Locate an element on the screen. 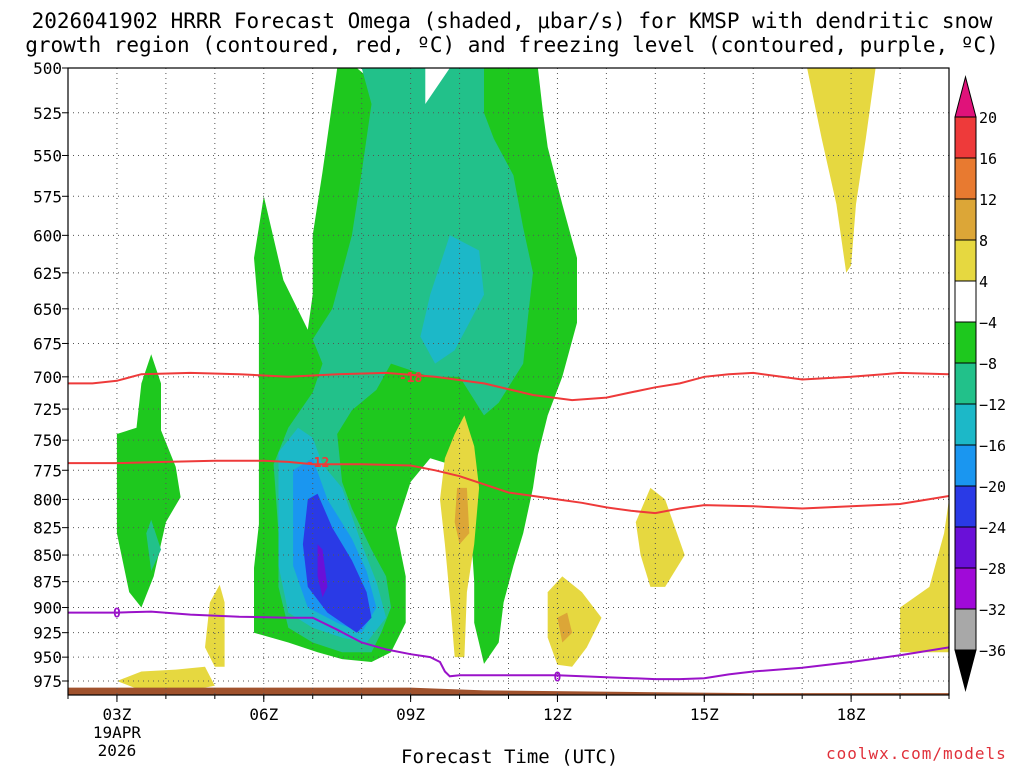  x-tick-label: 18Z is located at coordinates (851, 714).